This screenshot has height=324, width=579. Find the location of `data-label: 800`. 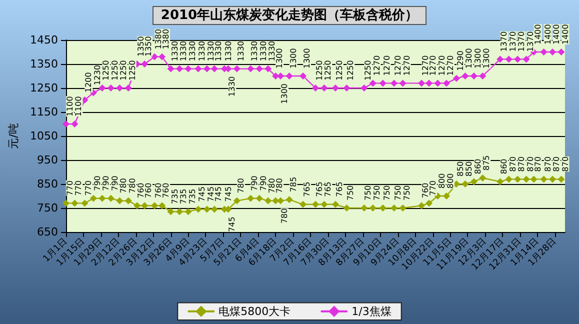

data-label: 800 is located at coordinates (441, 180).